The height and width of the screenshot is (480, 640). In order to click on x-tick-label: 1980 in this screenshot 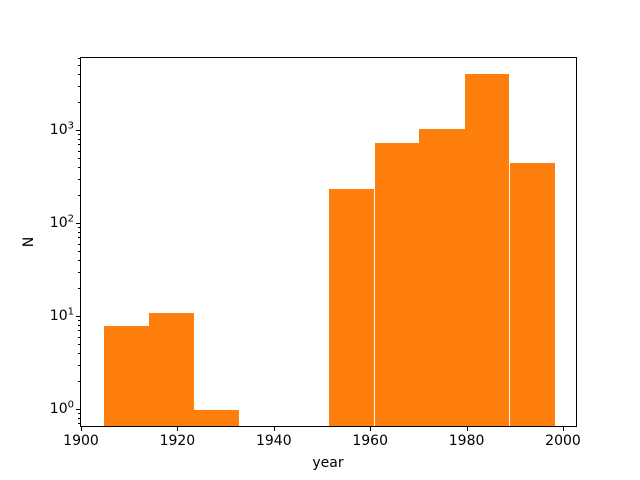, I will do `click(466, 441)`.